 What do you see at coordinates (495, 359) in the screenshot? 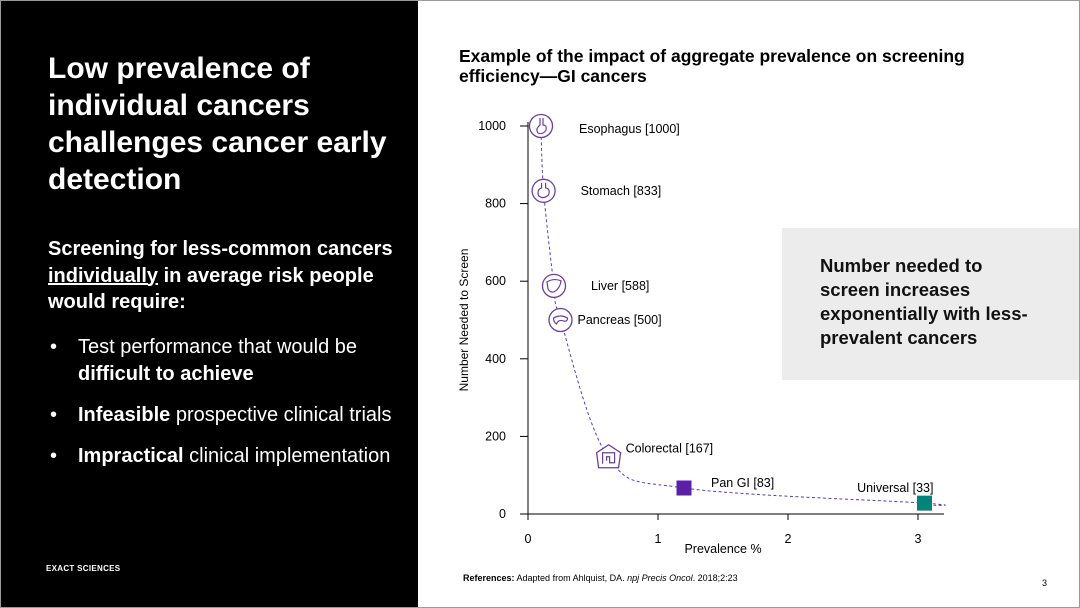
I see `y-tick-label: 400` at bounding box center [495, 359].